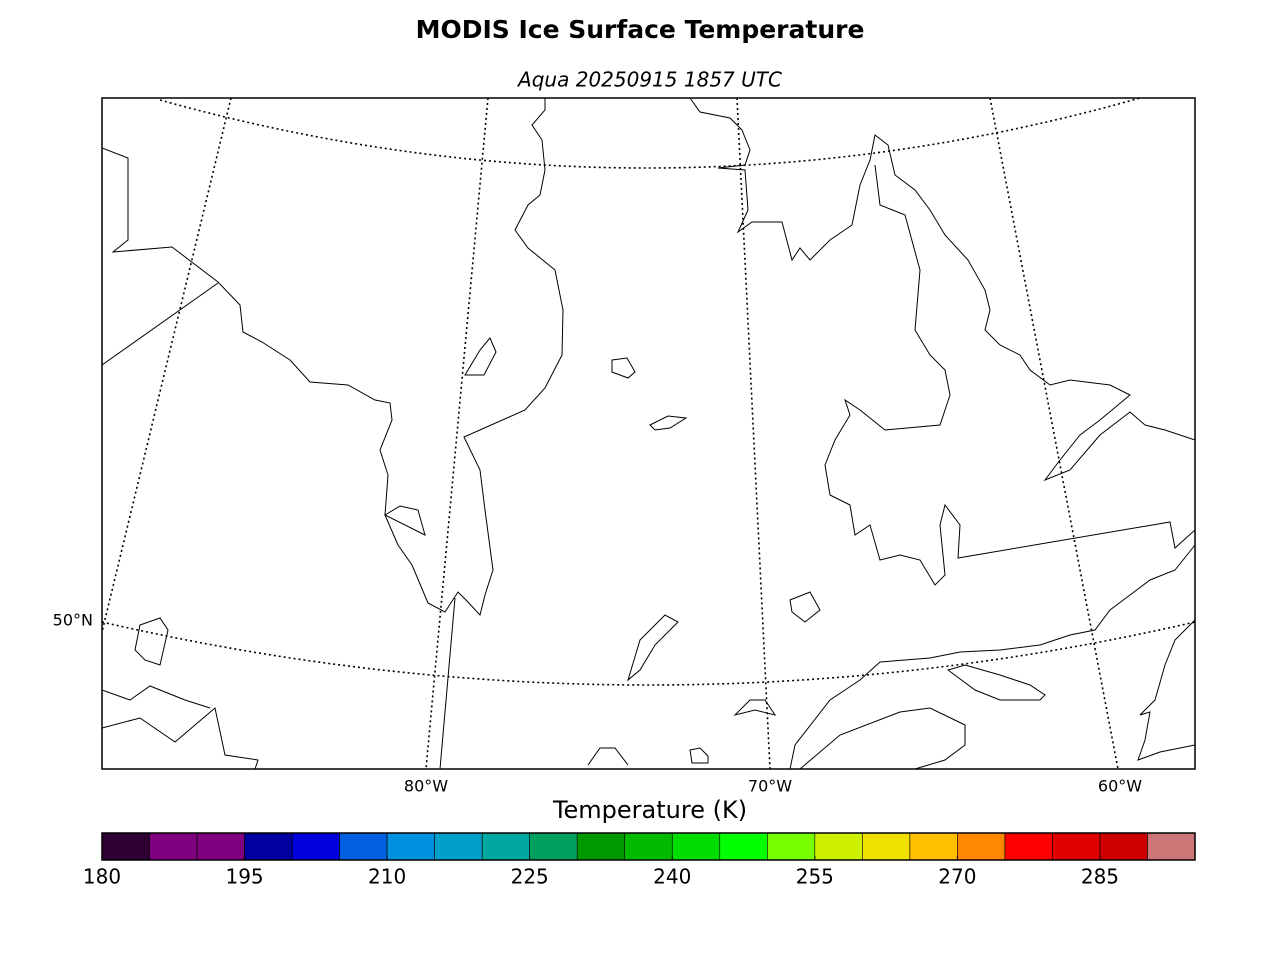 The width and height of the screenshot is (1280, 960). Describe the element at coordinates (957, 877) in the screenshot. I see `colorbar-tick-label: 270` at that location.